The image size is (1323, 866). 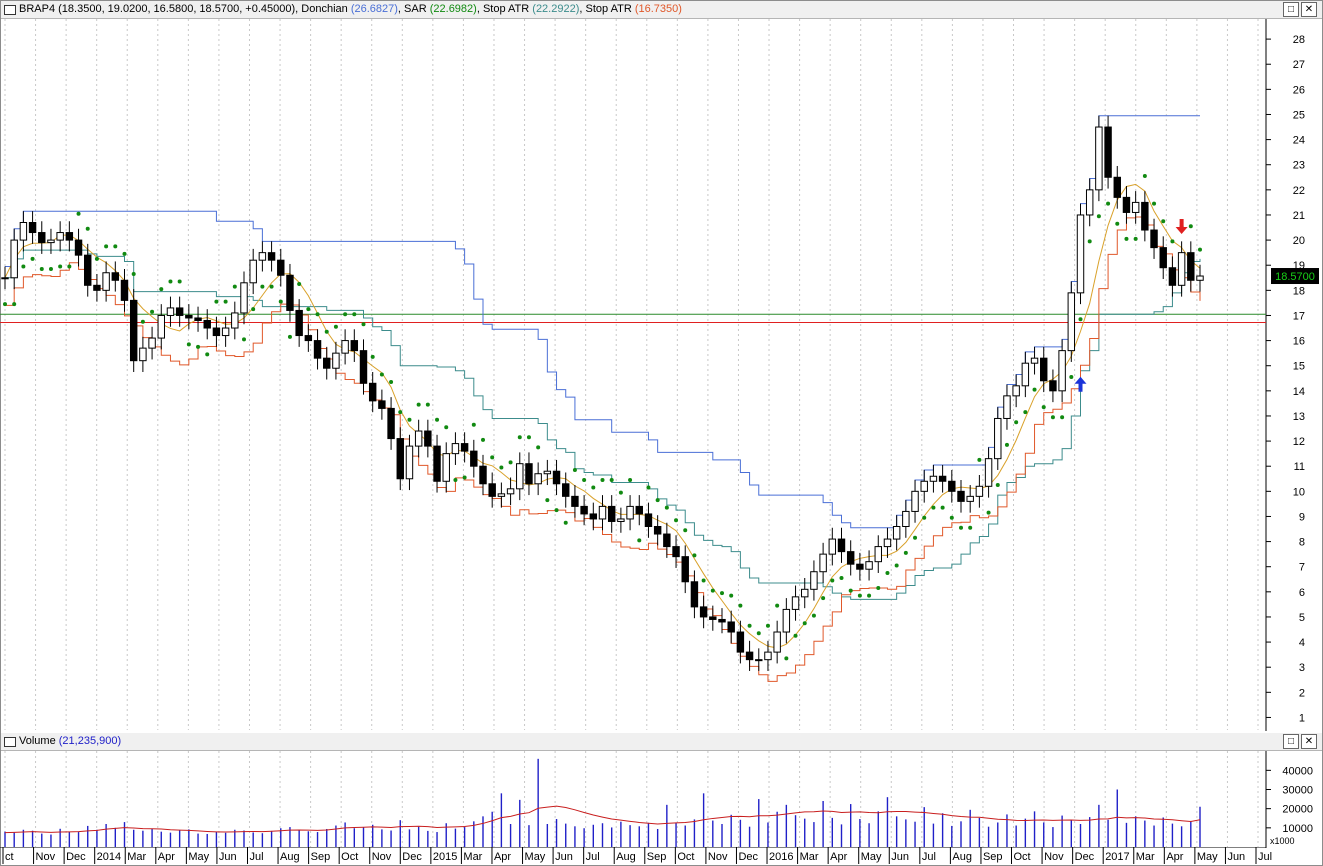 I want to click on time-axis-label: May, so click(x=1207, y=857).